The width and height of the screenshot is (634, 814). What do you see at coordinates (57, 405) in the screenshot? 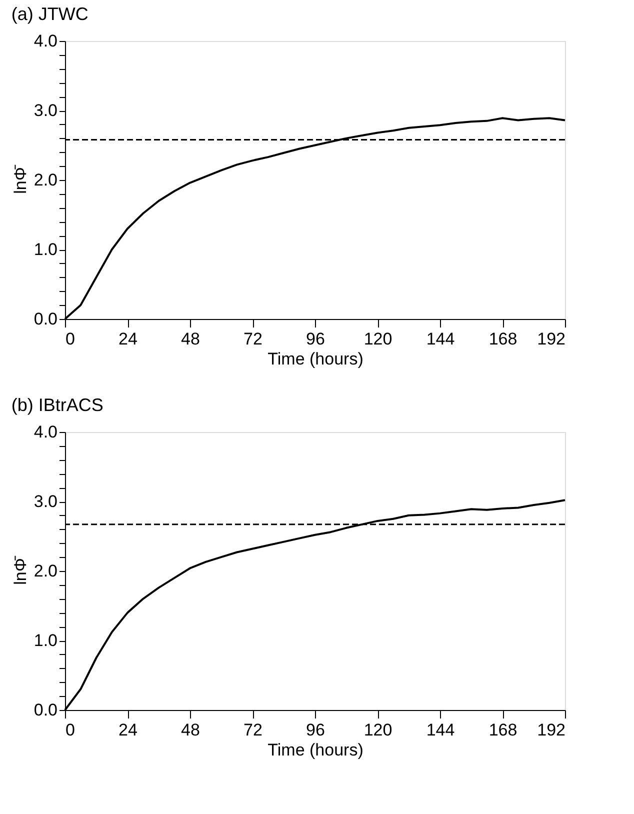
I see `chart-title: (b) IBtrACS` at bounding box center [57, 405].